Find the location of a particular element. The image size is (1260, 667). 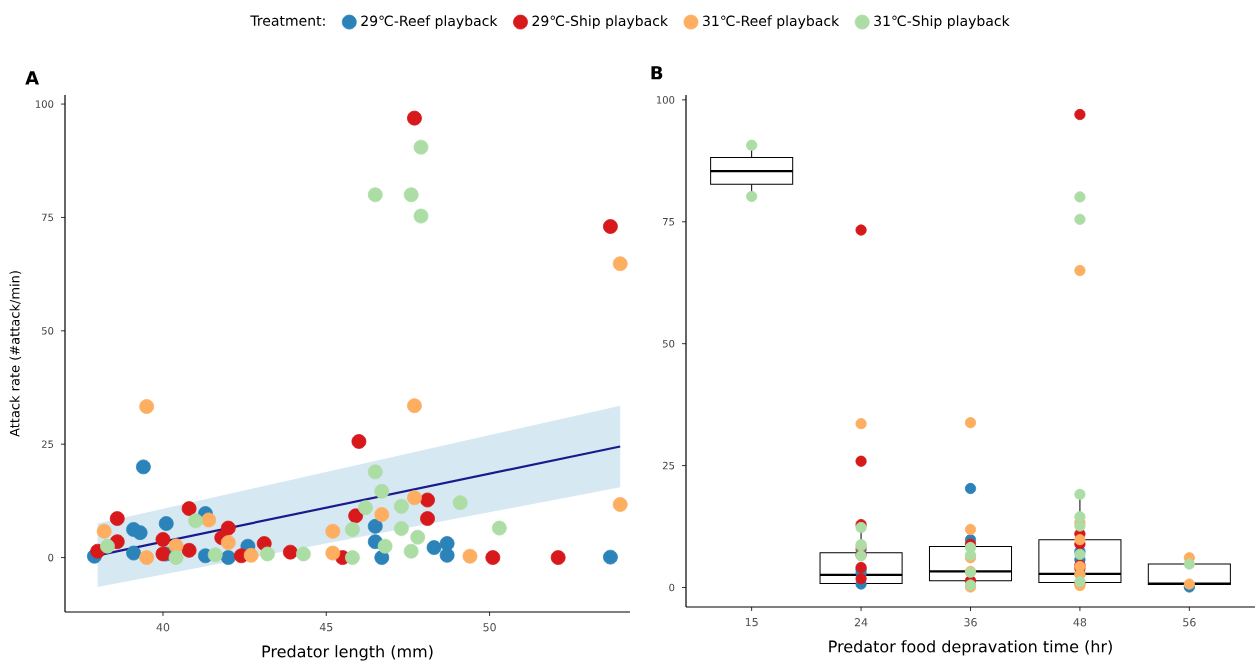

x-tick-label: 45 is located at coordinates (326, 627).